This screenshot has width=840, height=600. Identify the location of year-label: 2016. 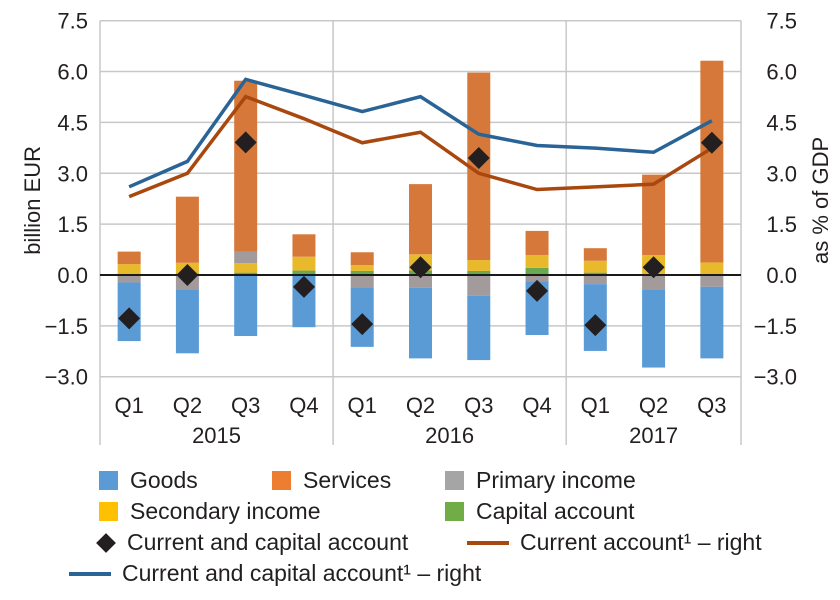
(449, 435).